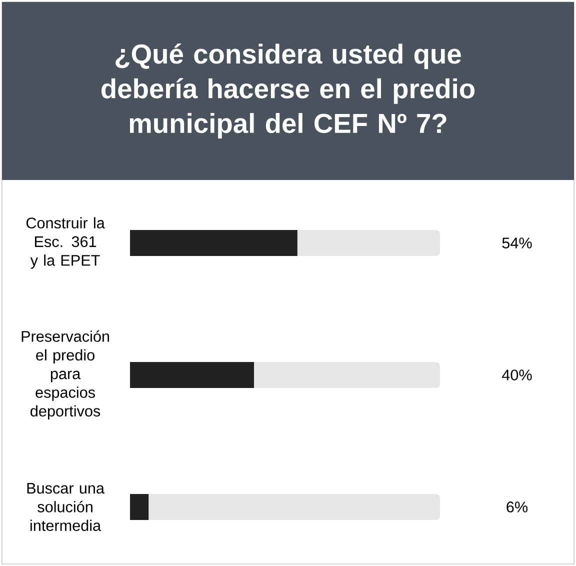 The width and height of the screenshot is (576, 566). What do you see at coordinates (517, 507) in the screenshot?
I see `data-label: 6%` at bounding box center [517, 507].